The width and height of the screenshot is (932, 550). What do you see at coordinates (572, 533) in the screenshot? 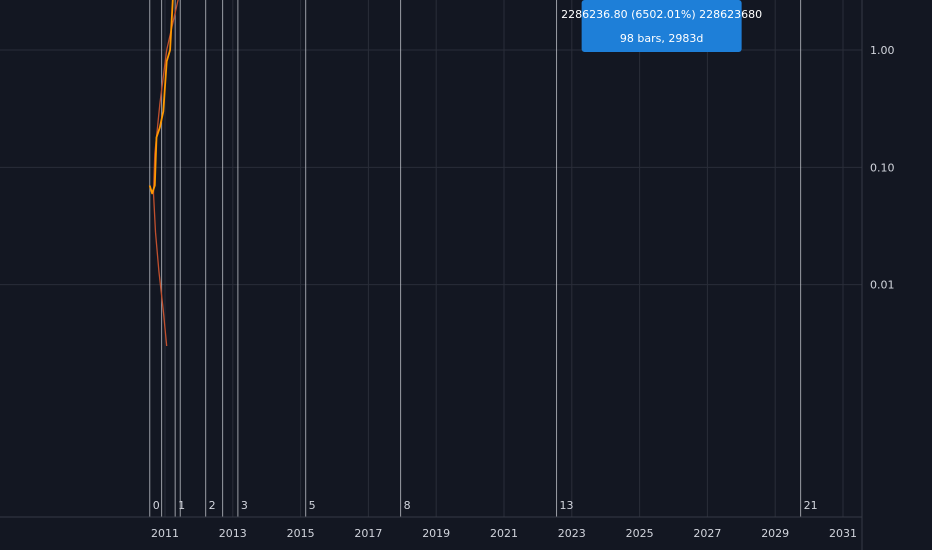
I see `x-tick-label-6: 2023` at bounding box center [572, 533].